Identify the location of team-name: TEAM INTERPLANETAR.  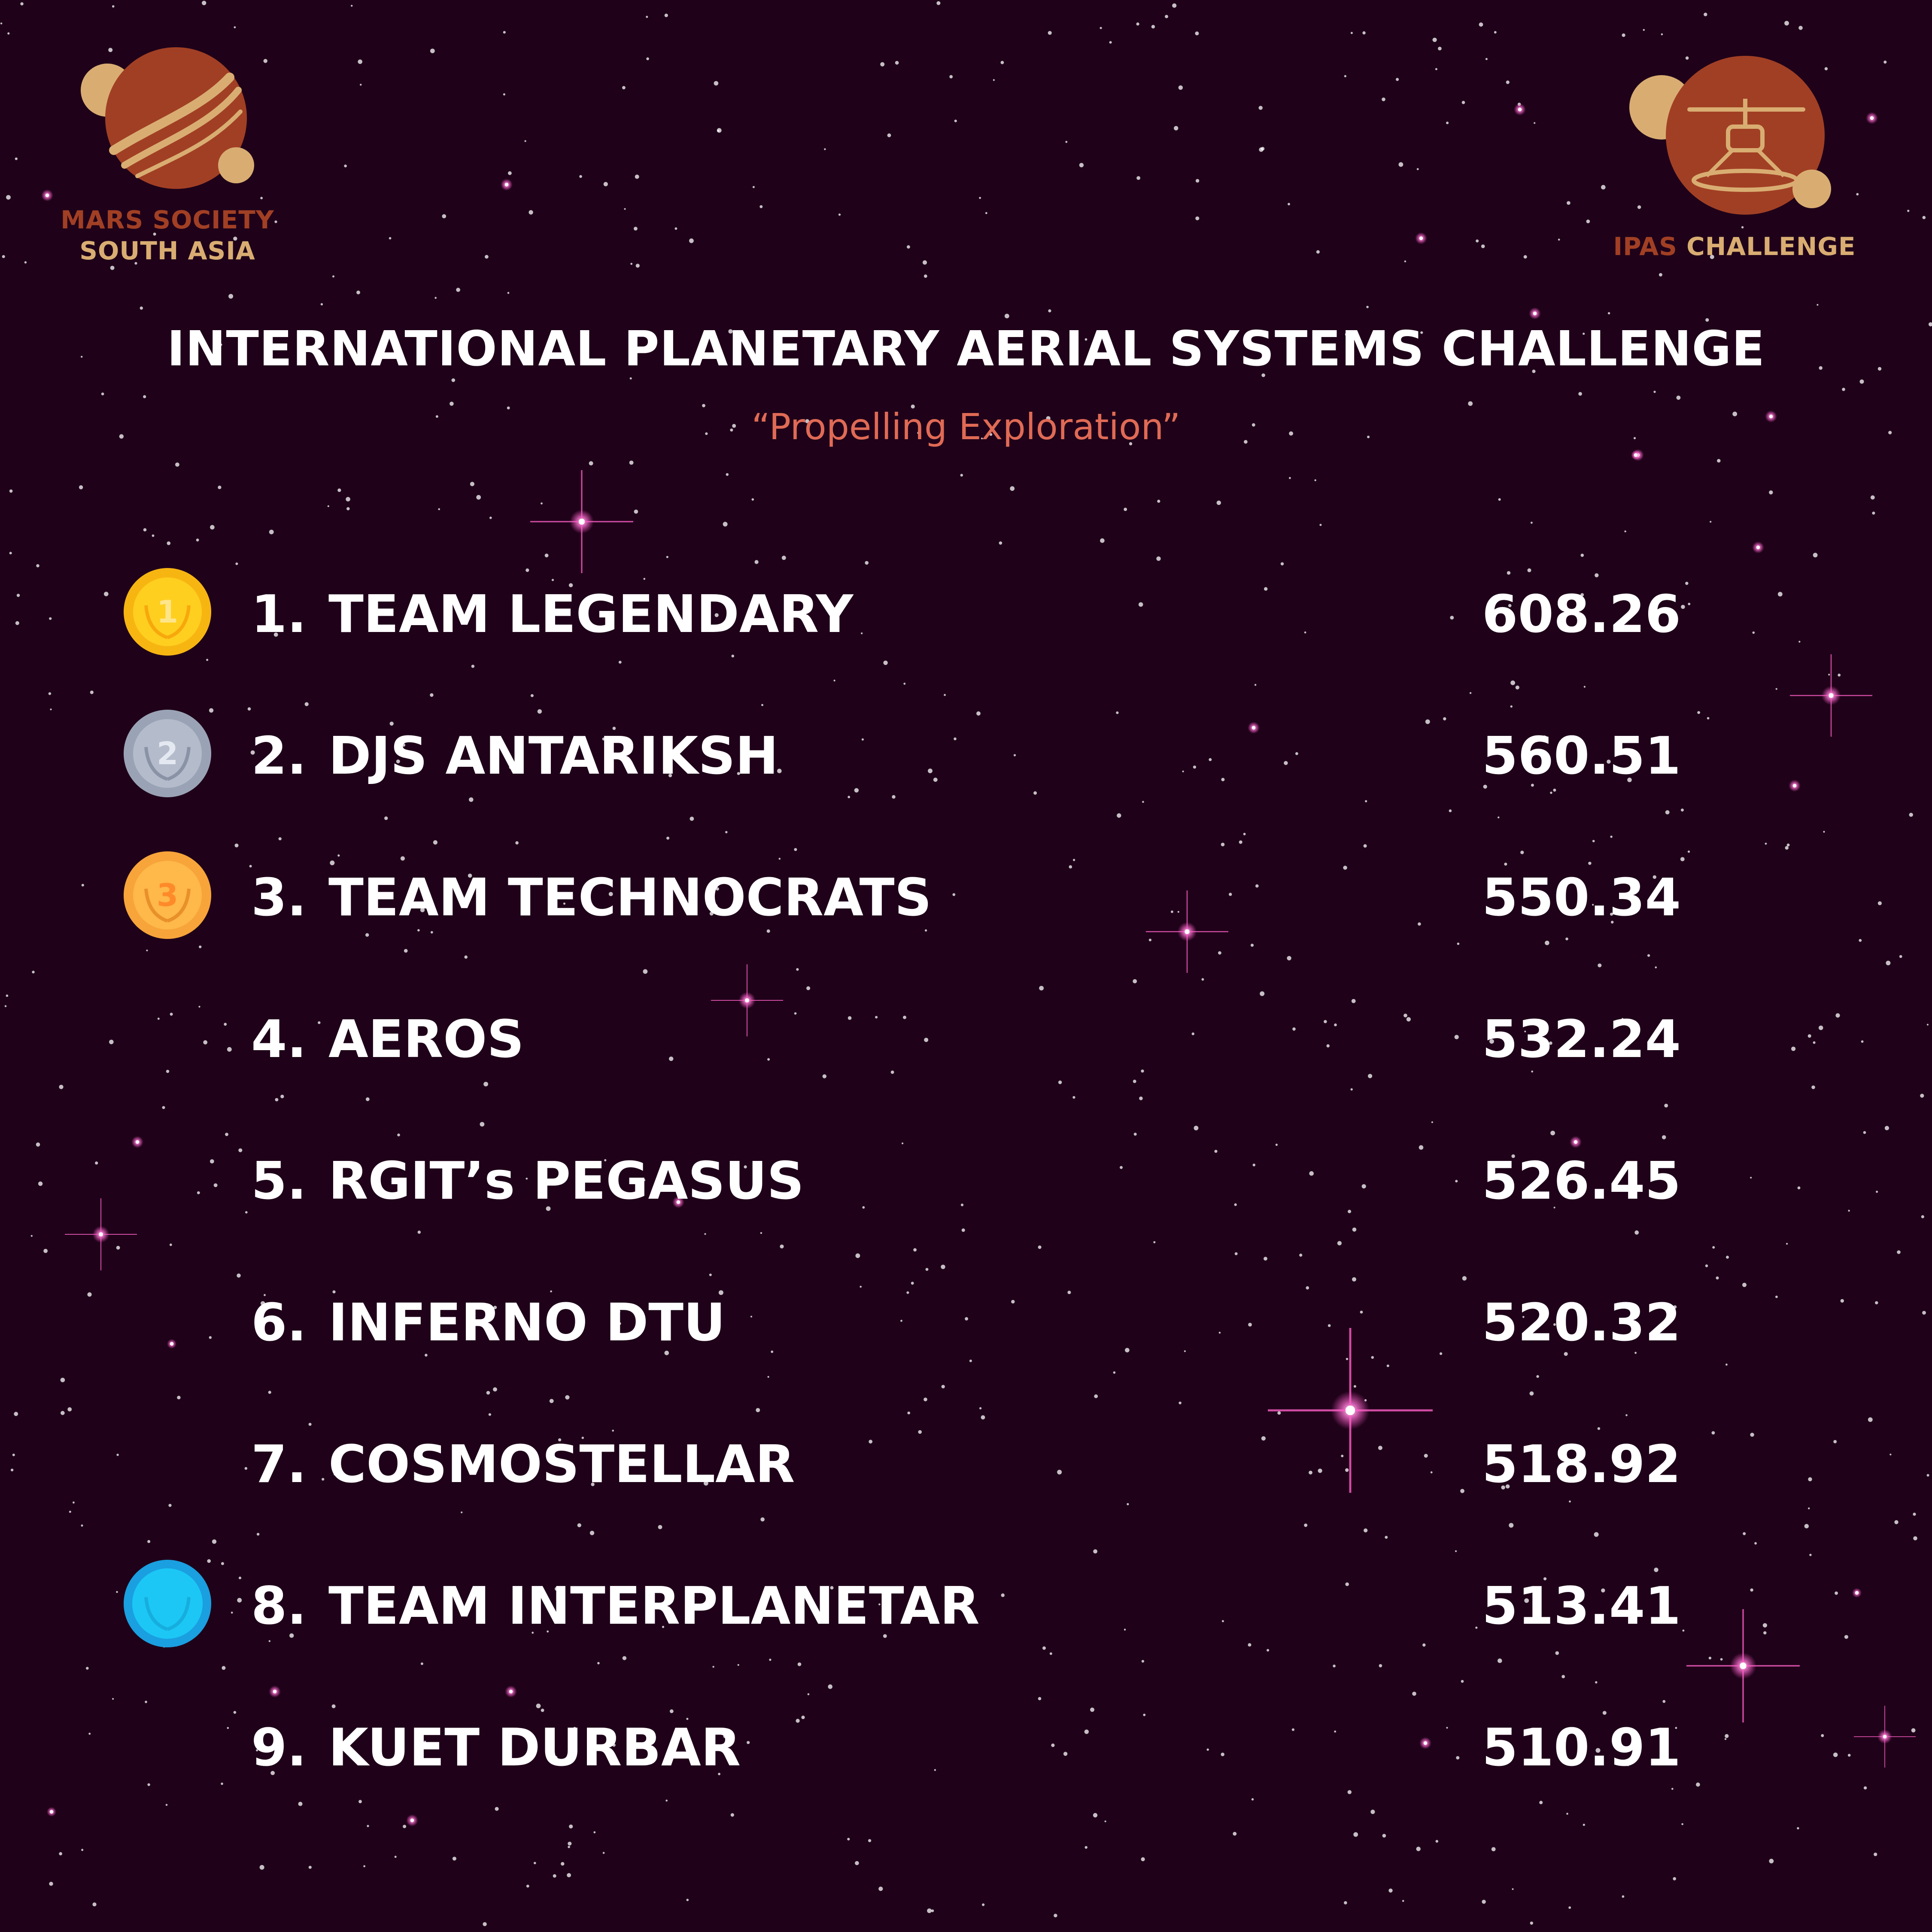
(654, 1606).